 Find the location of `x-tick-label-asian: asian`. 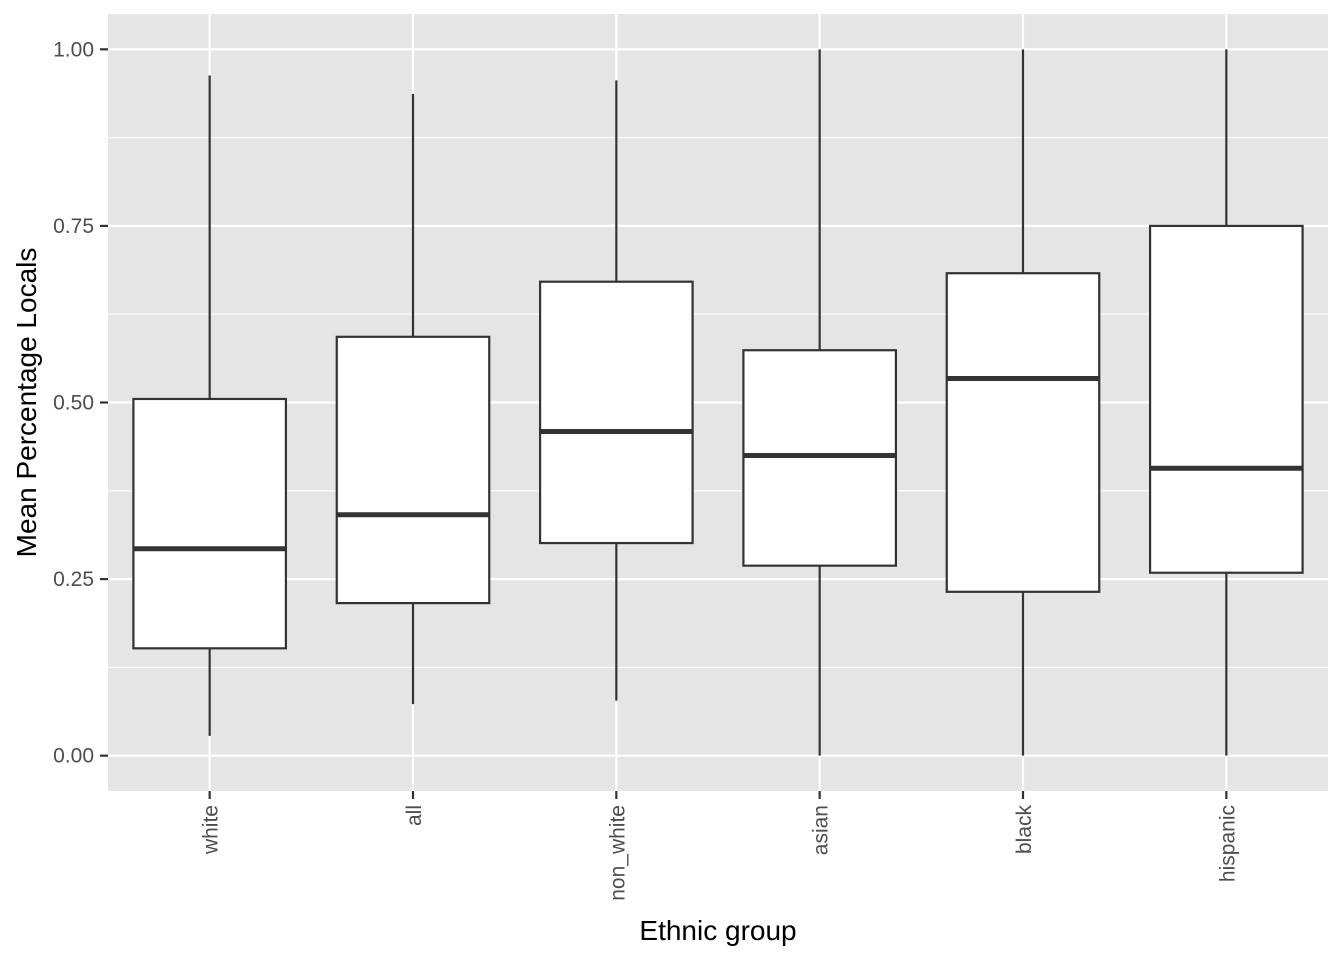

x-tick-label-asian: asian is located at coordinates (821, 830).